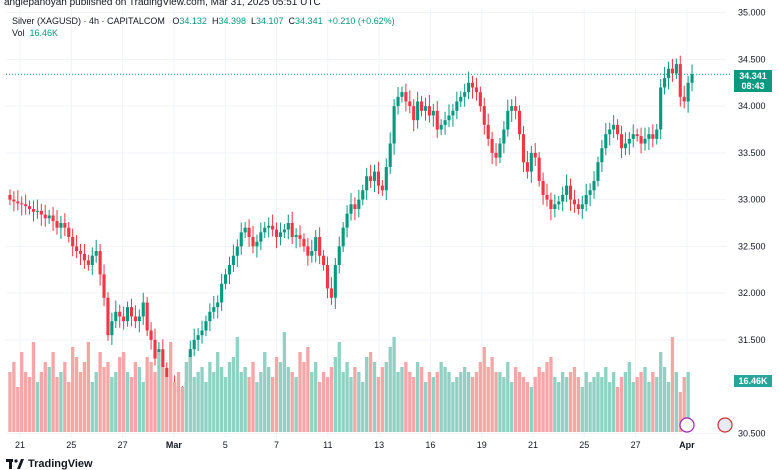 Image resolution: width=780 pixels, height=470 pixels. I want to click on low-value: 34.107, so click(270, 21).